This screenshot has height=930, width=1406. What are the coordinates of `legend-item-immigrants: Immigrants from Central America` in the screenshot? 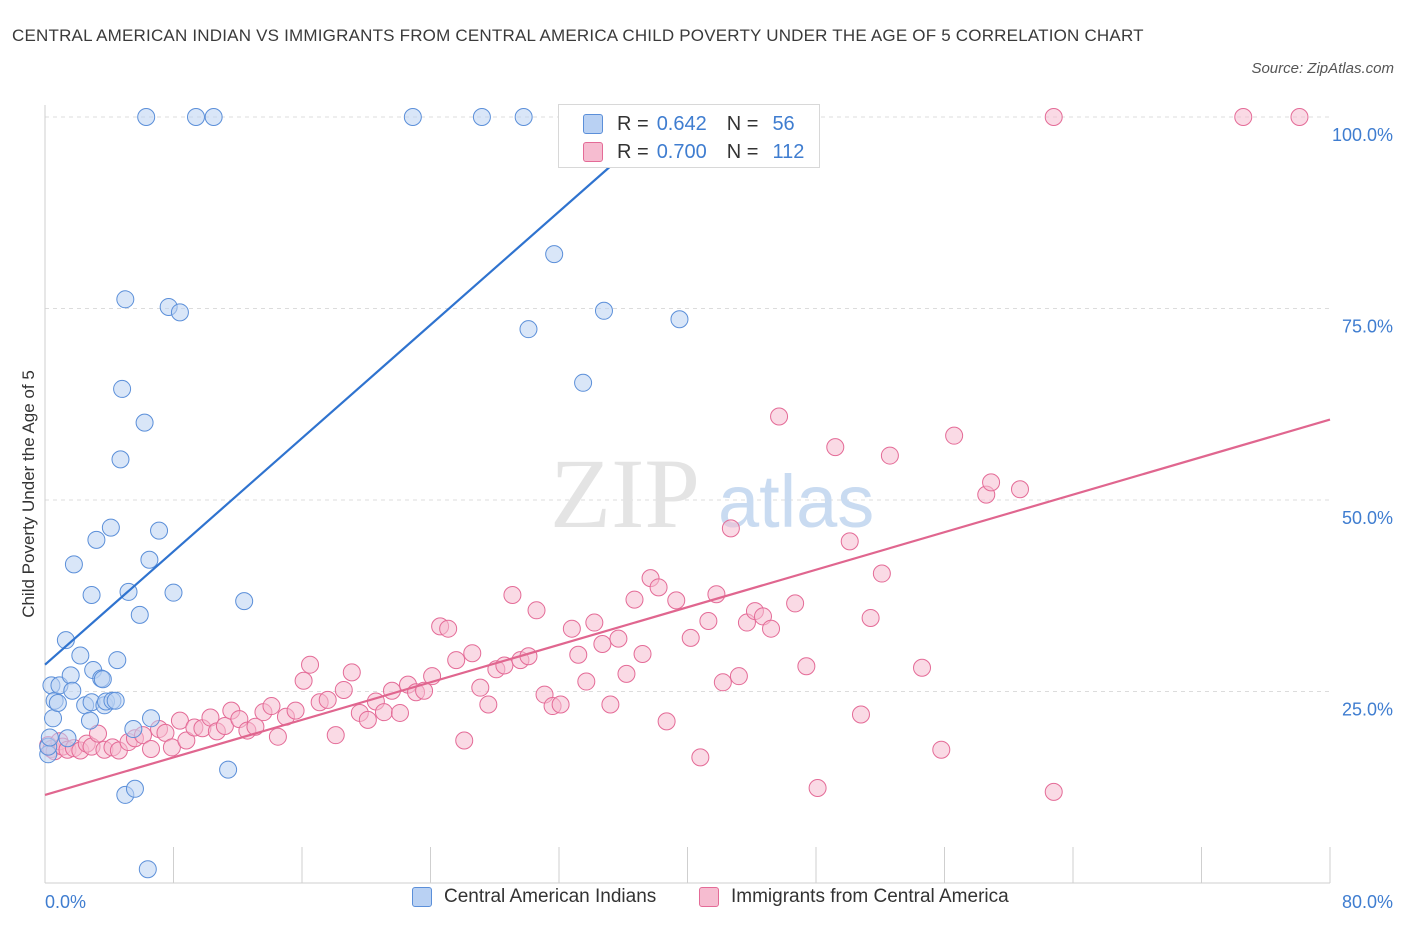 It's located at (854, 897).